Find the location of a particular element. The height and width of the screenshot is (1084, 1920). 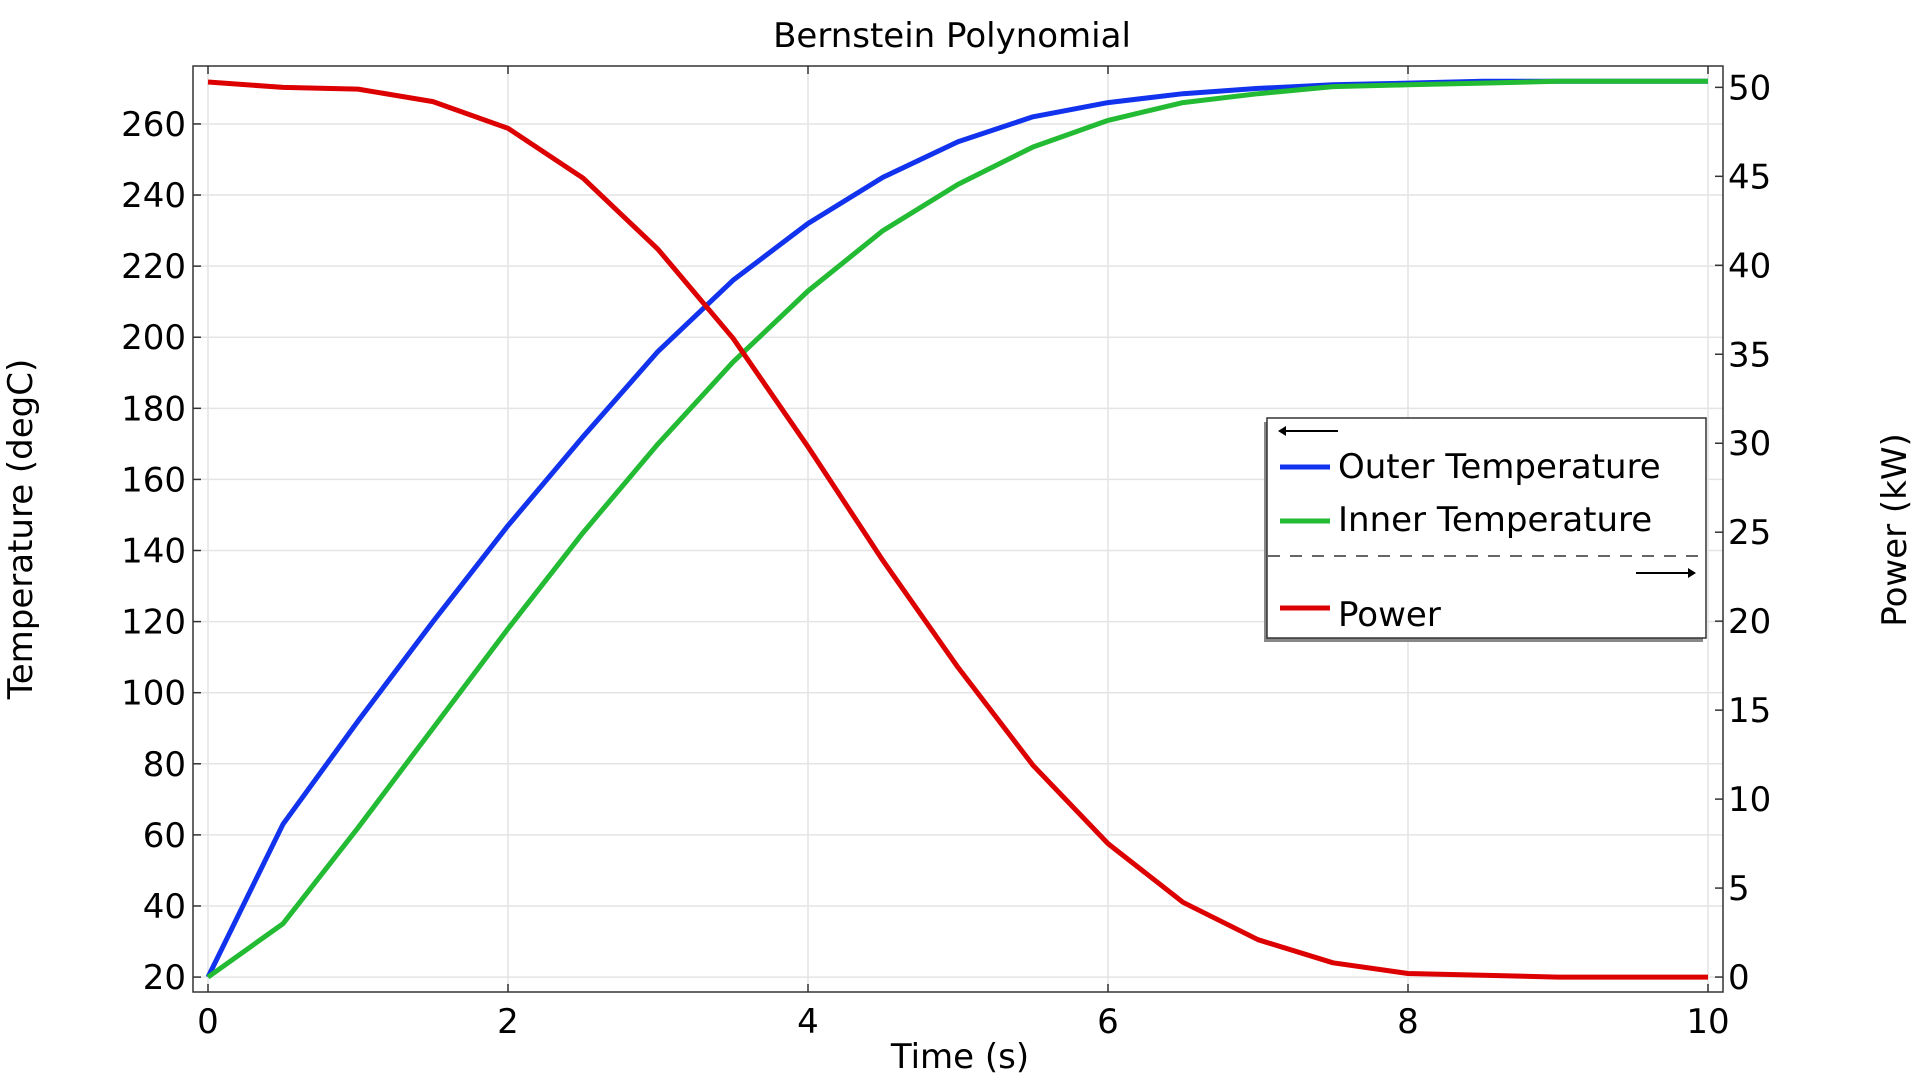

y-tick-label: 220 is located at coordinates (153, 267).